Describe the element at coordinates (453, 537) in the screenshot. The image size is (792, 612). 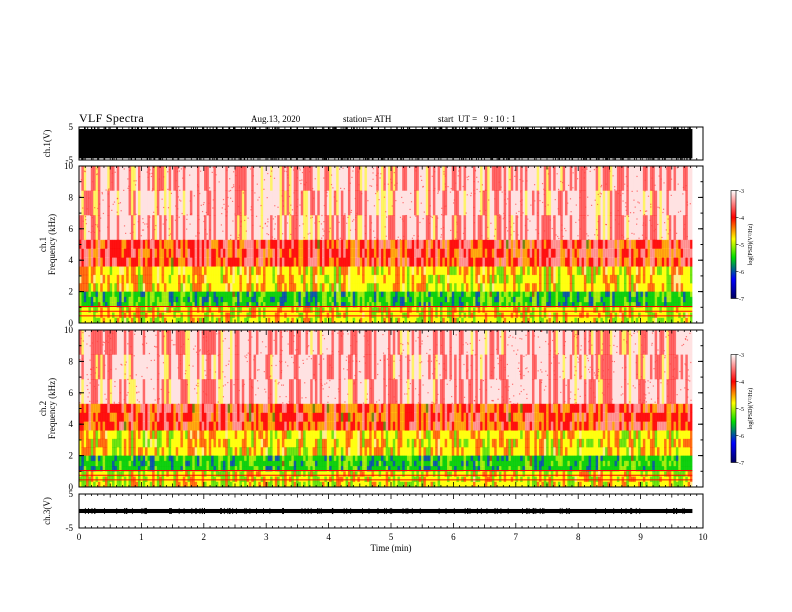
I see `xtick-label: 6` at that location.